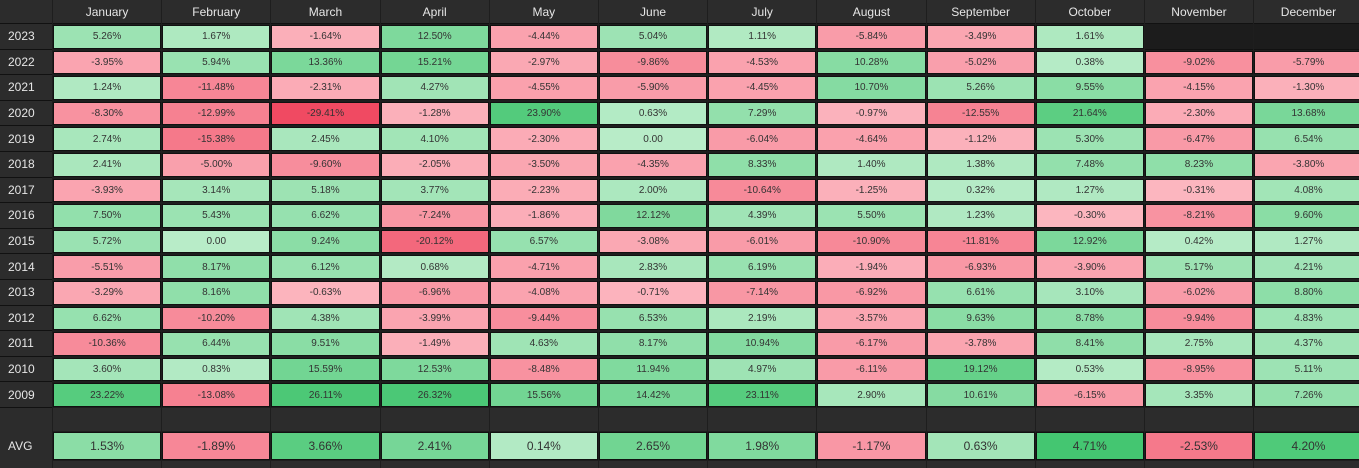 The image size is (1359, 468). What do you see at coordinates (1199, 216) in the screenshot?
I see `return-cell: -8.21%` at bounding box center [1199, 216].